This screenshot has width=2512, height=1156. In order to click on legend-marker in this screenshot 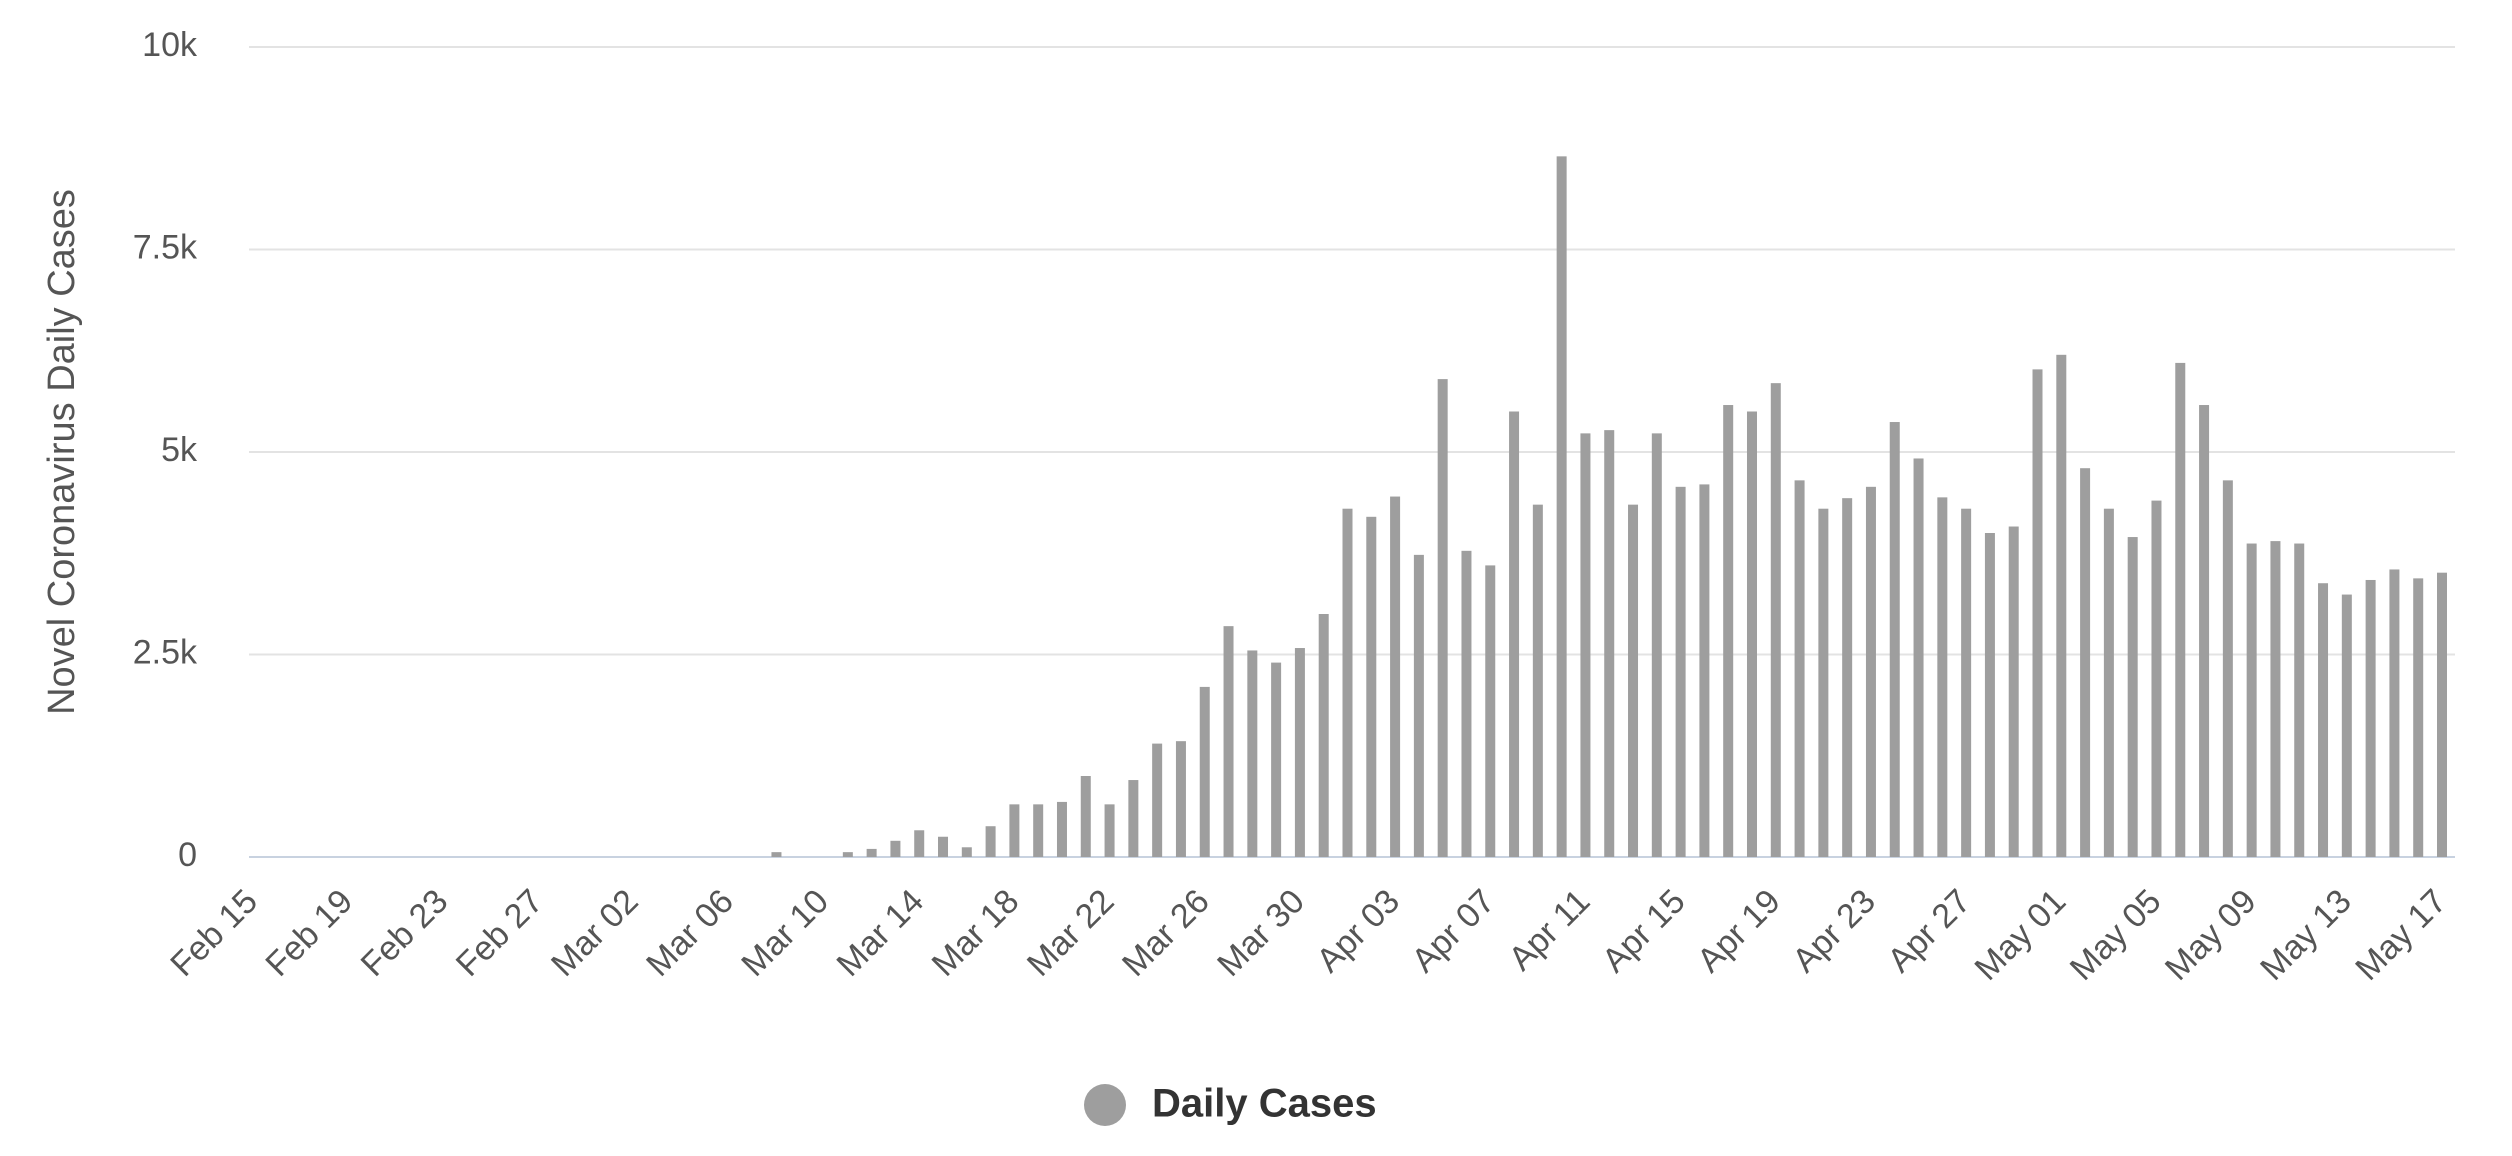, I will do `click(1105, 1105)`.